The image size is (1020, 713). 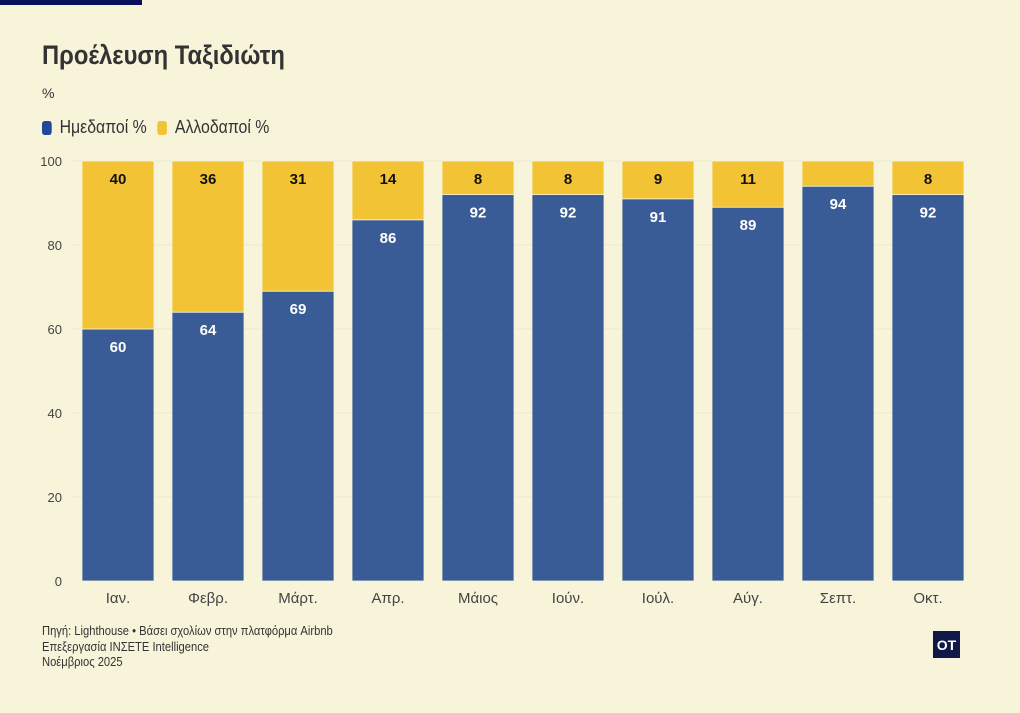 I want to click on y-tick-label: 80, so click(x=55, y=245).